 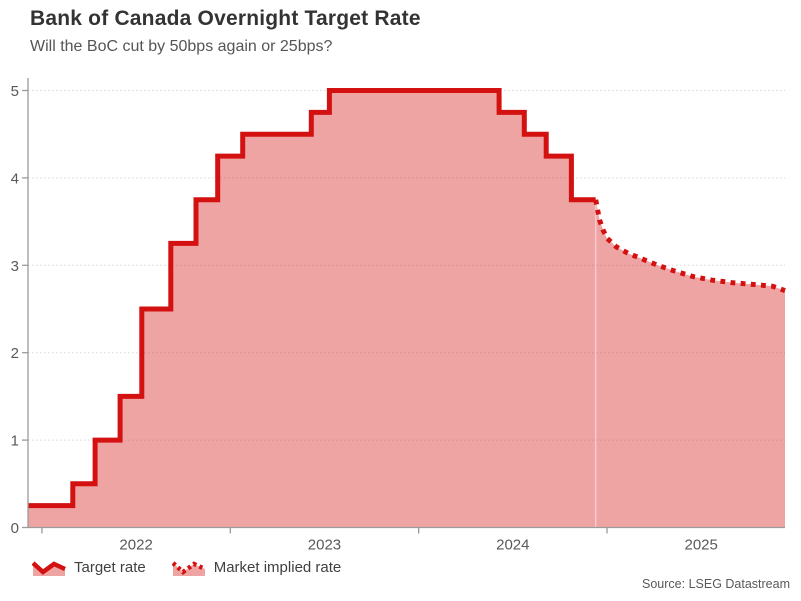 I want to click on legend-label-target-rate: Target rate, so click(x=110, y=567).